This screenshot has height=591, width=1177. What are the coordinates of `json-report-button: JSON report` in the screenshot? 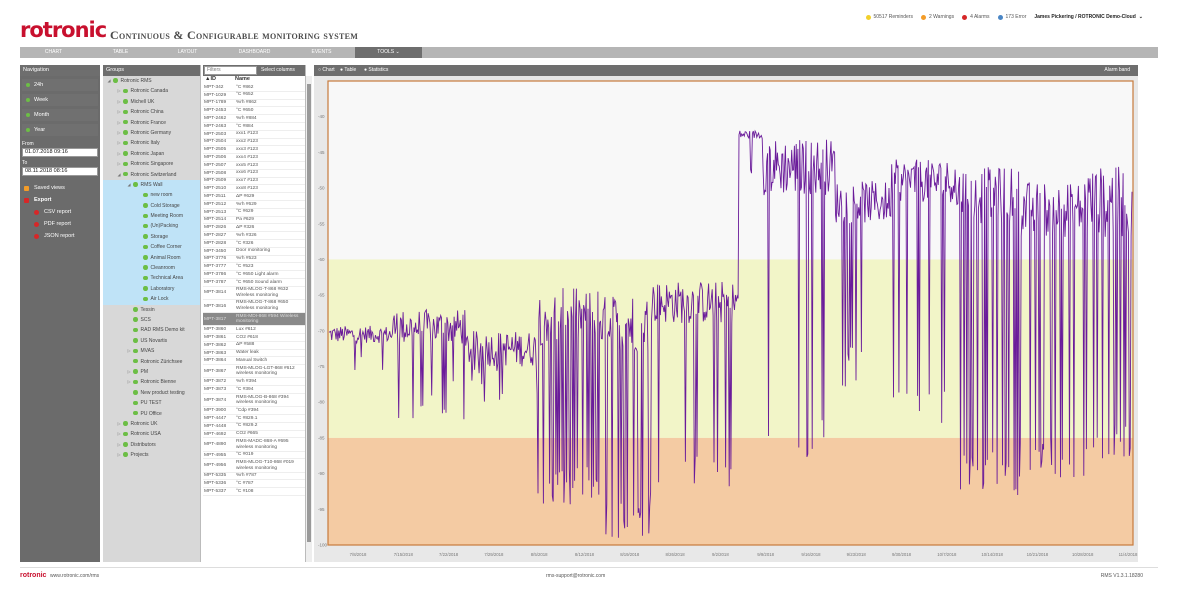 It's located at (60, 236).